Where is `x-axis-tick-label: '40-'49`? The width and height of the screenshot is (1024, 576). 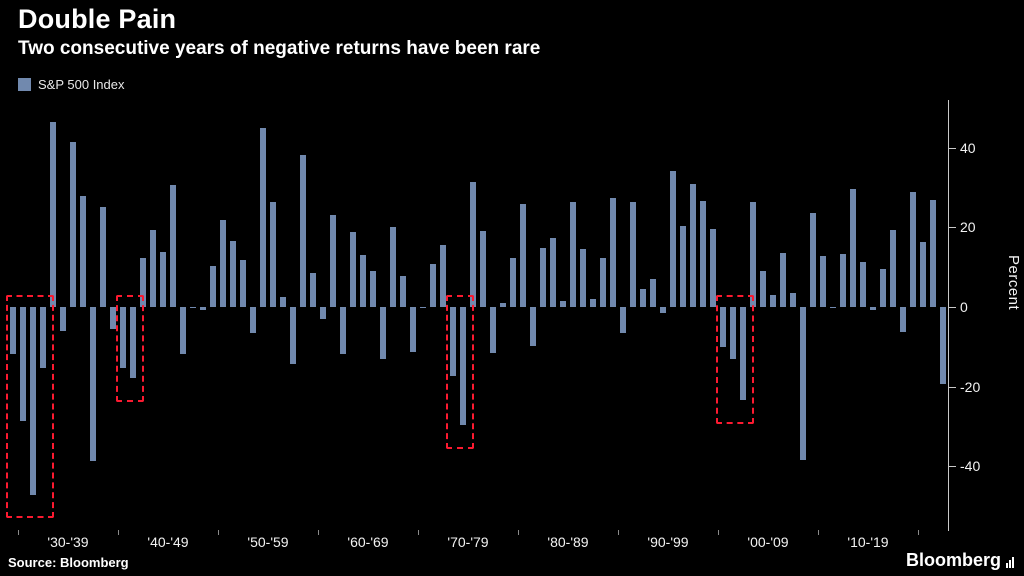 x-axis-tick-label: '40-'49 is located at coordinates (168, 542).